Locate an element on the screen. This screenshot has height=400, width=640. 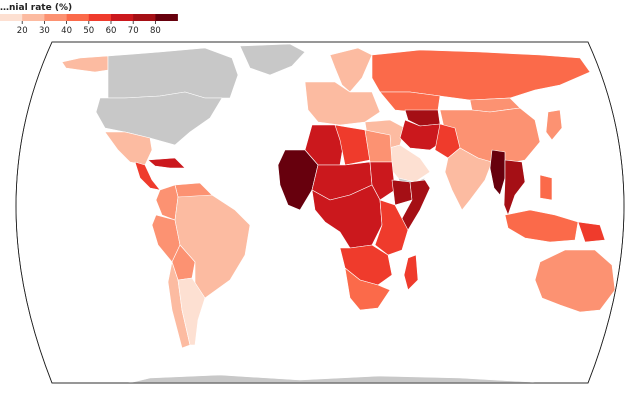
region-brazil: Brazil is located at coordinates (212, 246).